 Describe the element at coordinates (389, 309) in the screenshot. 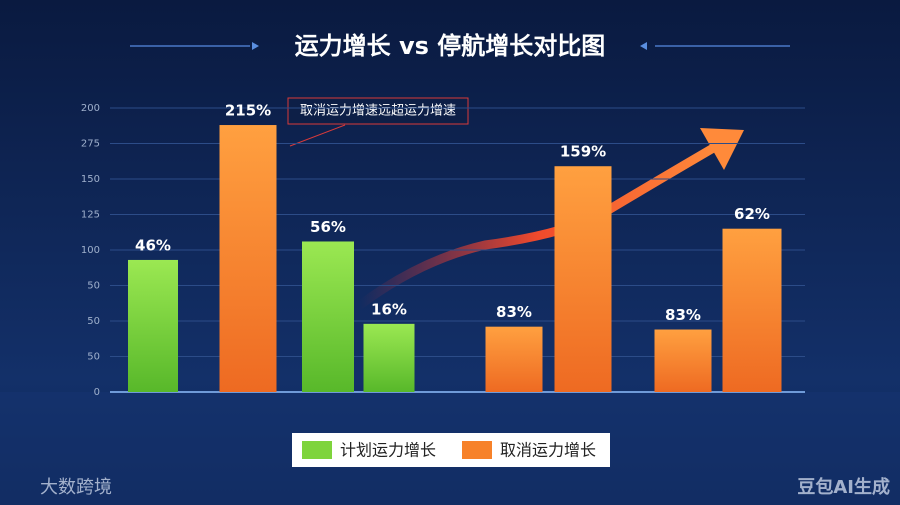

I see `data-label: 16%` at that location.